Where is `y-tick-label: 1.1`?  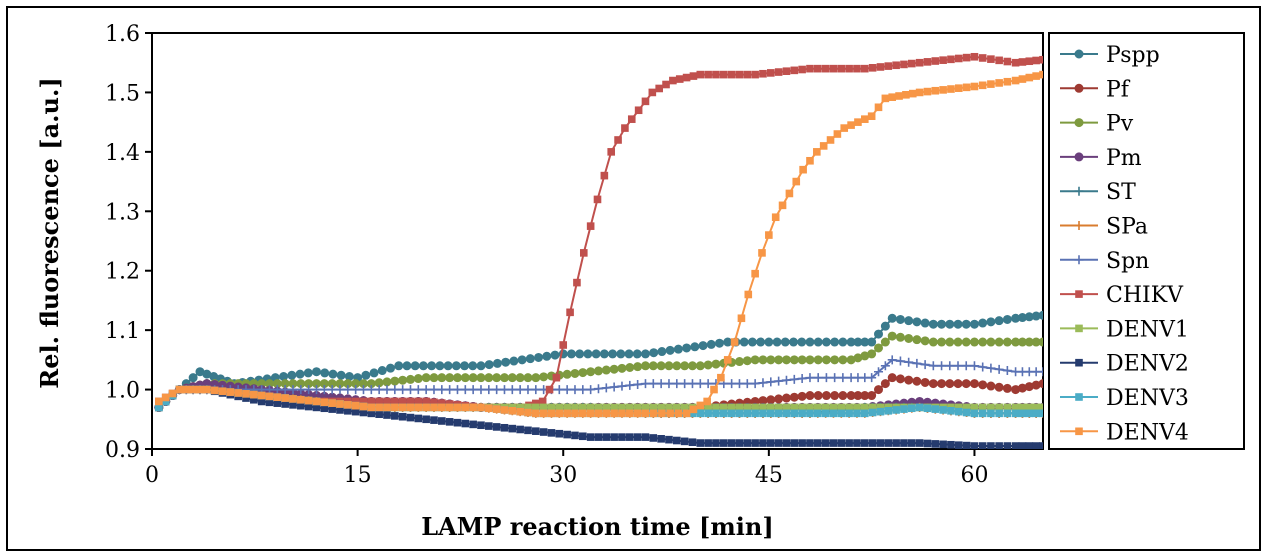 y-tick-label: 1.1 is located at coordinates (122, 331).